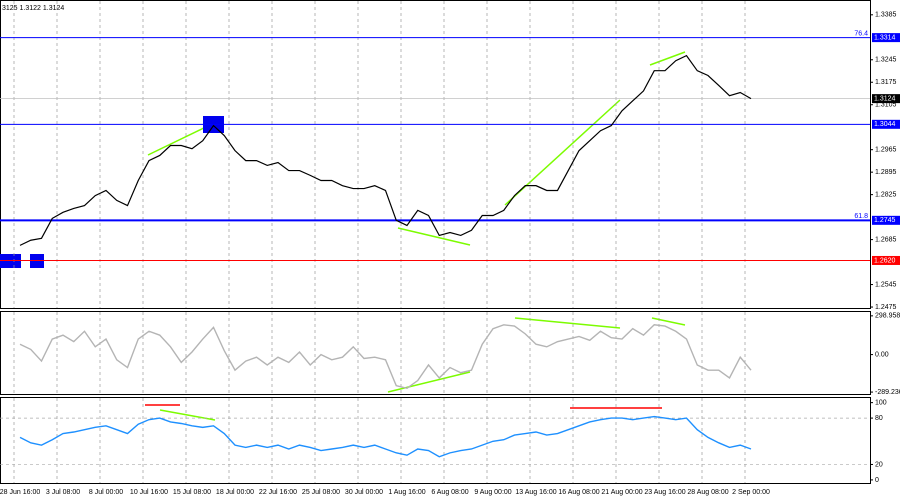  What do you see at coordinates (887, 392) in the screenshot?
I see `y-tick-label: -289.236` at bounding box center [887, 392].